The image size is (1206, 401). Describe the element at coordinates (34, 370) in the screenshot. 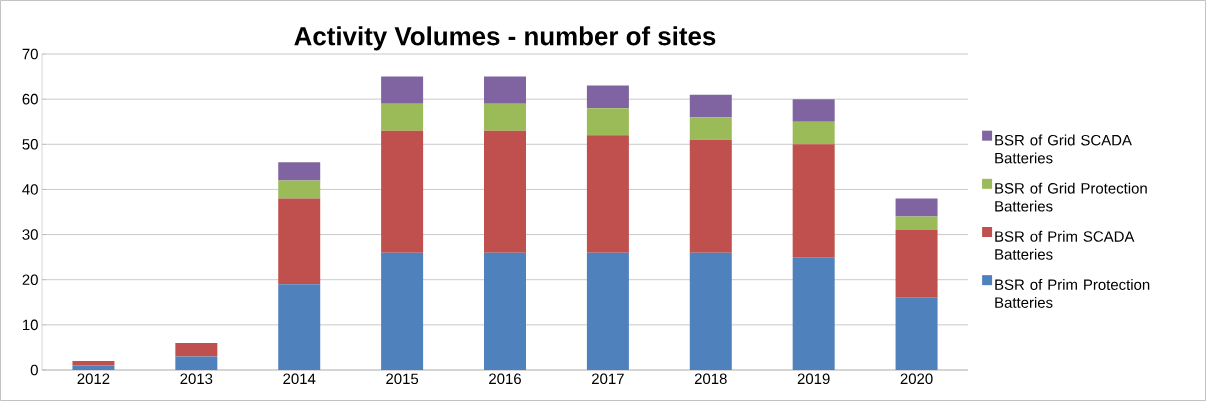

I see `y-tick-label: 0` at that location.